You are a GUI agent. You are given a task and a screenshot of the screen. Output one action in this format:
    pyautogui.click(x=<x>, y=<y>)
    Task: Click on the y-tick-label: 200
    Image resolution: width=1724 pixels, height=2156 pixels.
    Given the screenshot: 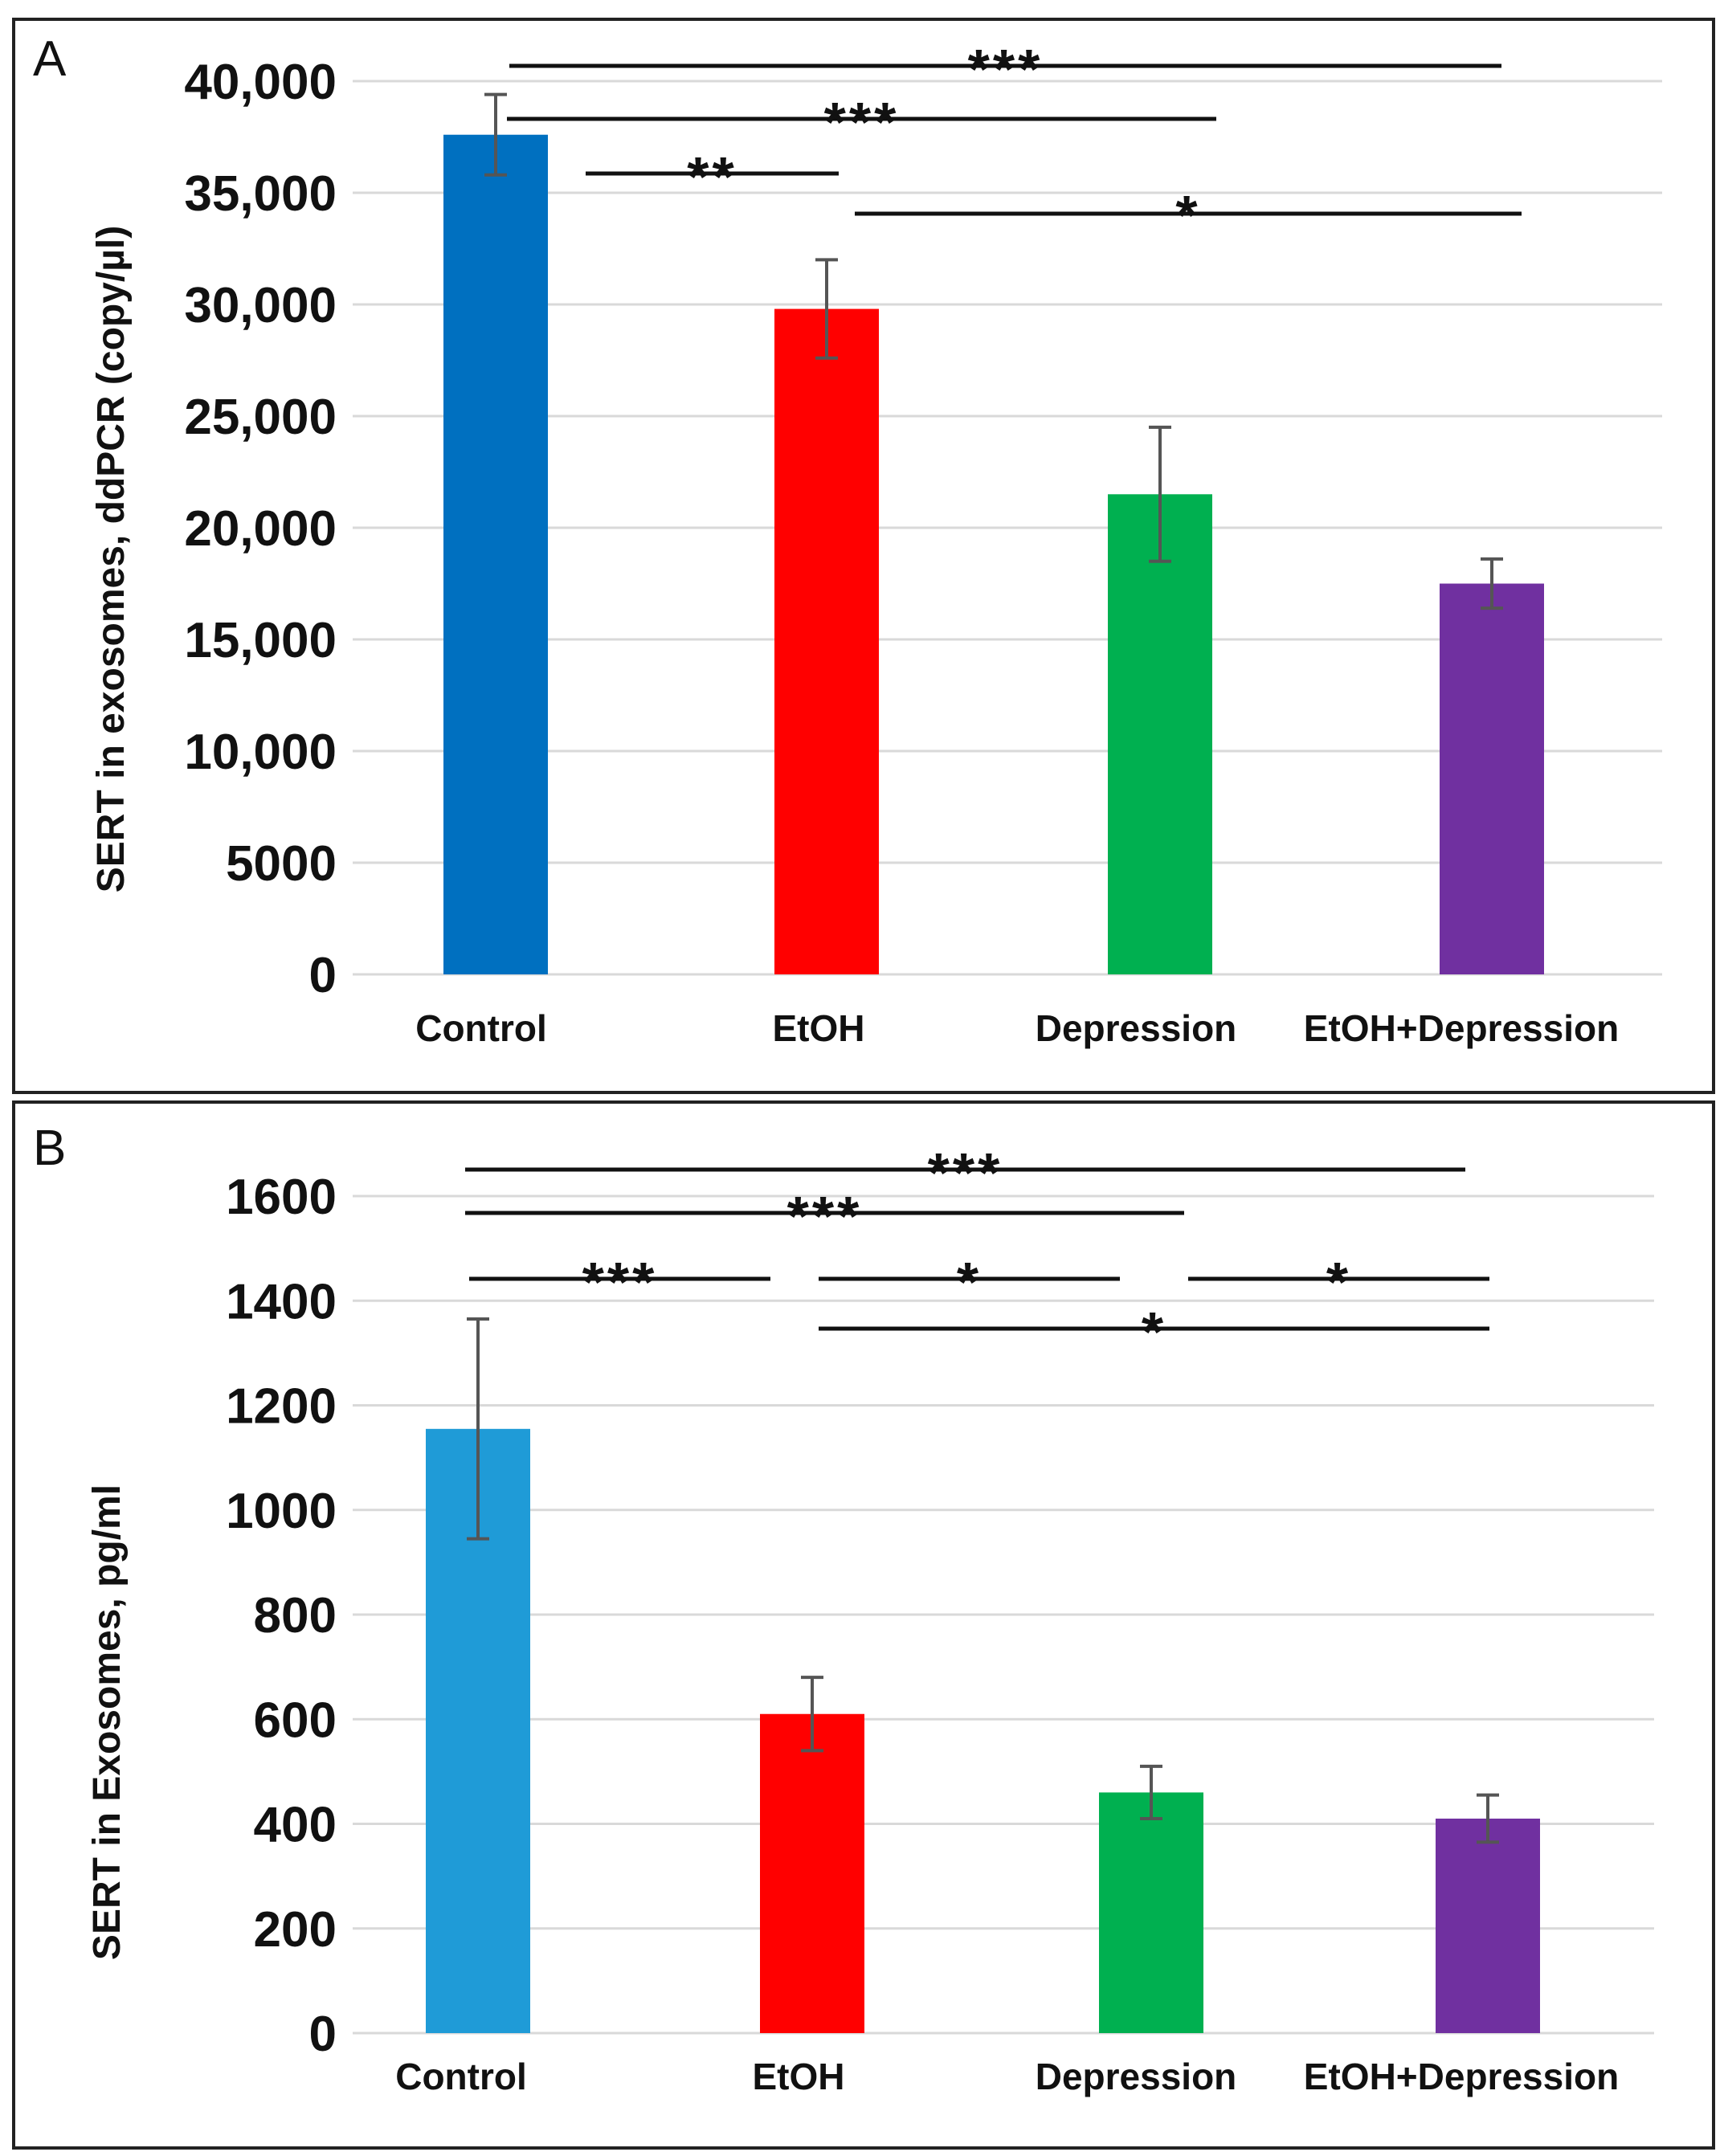 What is the action you would take?
    pyautogui.click(x=295, y=1930)
    